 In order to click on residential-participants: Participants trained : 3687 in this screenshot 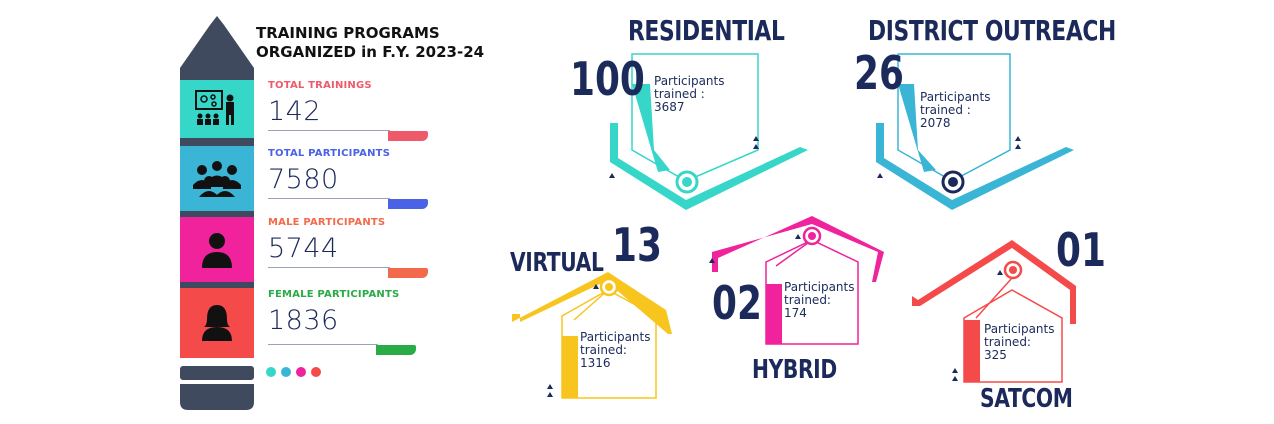, I will do `click(689, 94)`.